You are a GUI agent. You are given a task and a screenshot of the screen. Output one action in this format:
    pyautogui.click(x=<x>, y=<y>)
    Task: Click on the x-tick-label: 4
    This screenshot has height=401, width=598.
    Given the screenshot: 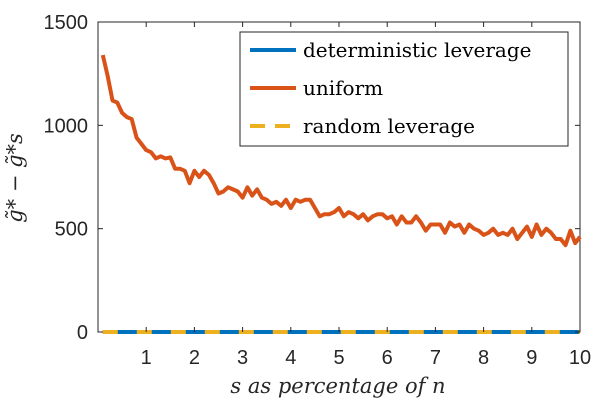 What is the action you would take?
    pyautogui.click(x=290, y=358)
    